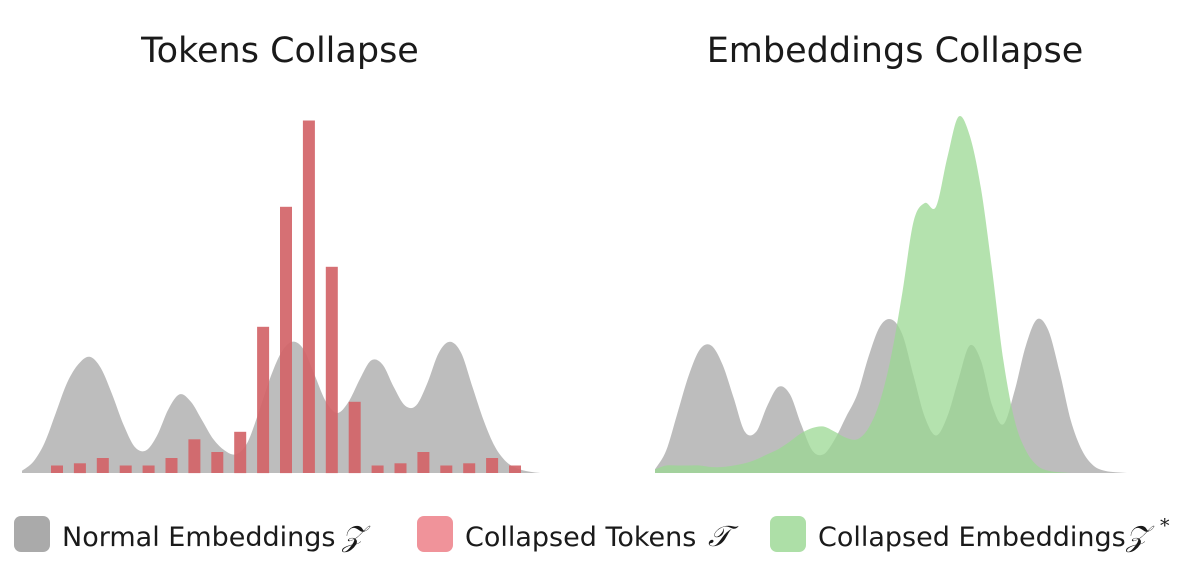 The height and width of the screenshot is (566, 1198). What do you see at coordinates (1165, 526) in the screenshot?
I see `legend-superscript-collapsed: *` at bounding box center [1165, 526].